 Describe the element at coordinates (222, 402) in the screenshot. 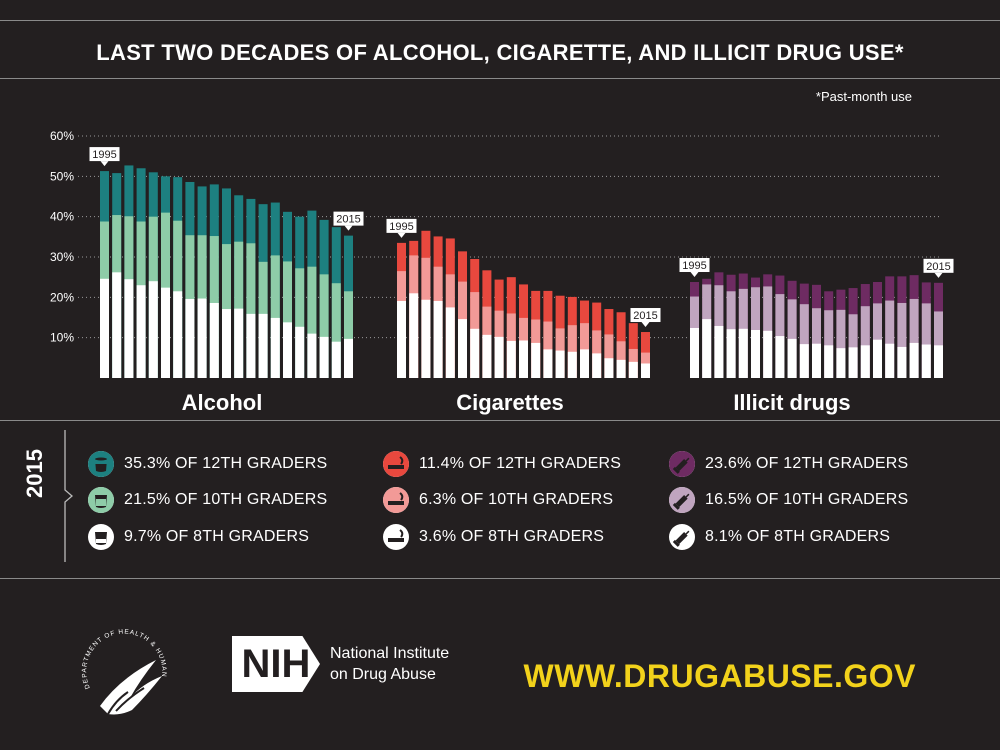

I see `group-label: Alcohol` at that location.